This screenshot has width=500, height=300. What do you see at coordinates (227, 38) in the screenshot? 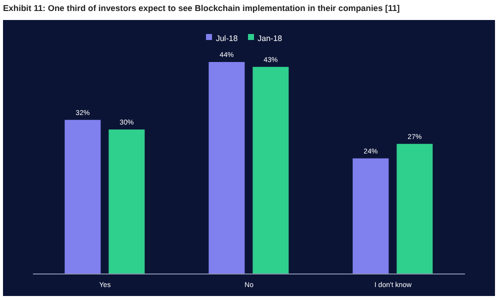
I see `legend-label: Jul-18` at bounding box center [227, 38].